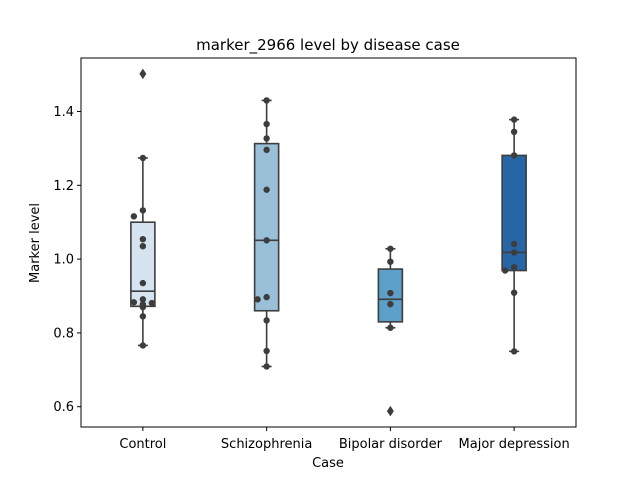 Image resolution: width=640 pixels, height=480 pixels. Describe the element at coordinates (35, 243) in the screenshot. I see `y-axis-label: Marker level` at that location.